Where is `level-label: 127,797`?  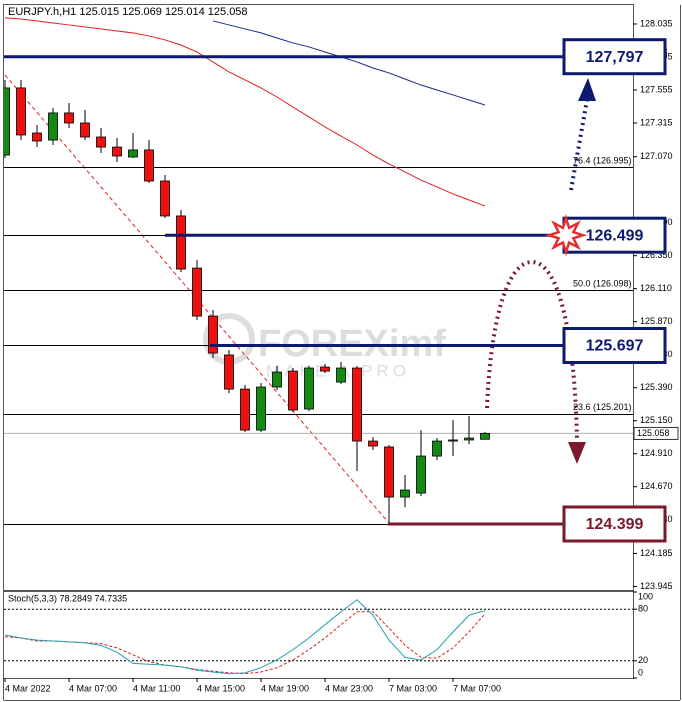
level-label: 127,797 is located at coordinates (615, 57).